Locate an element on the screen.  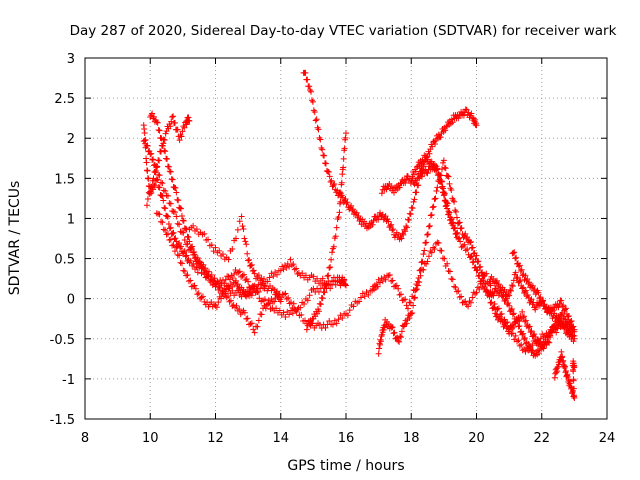
series-track-e is located at coordinates (218, 260).